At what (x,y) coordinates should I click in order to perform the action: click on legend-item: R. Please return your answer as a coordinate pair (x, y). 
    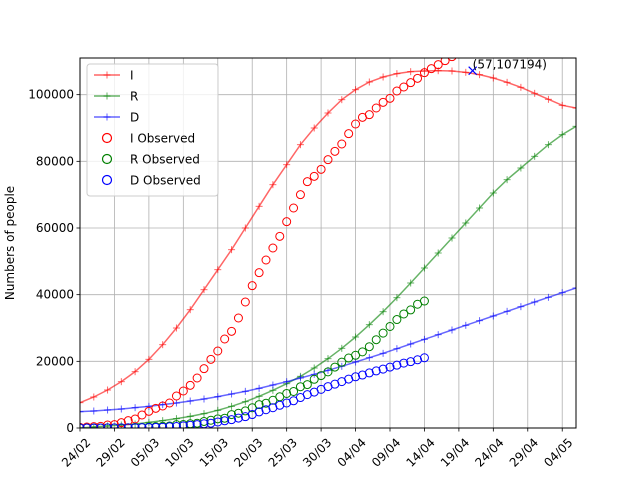
    Looking at the image, I should click on (116, 97).